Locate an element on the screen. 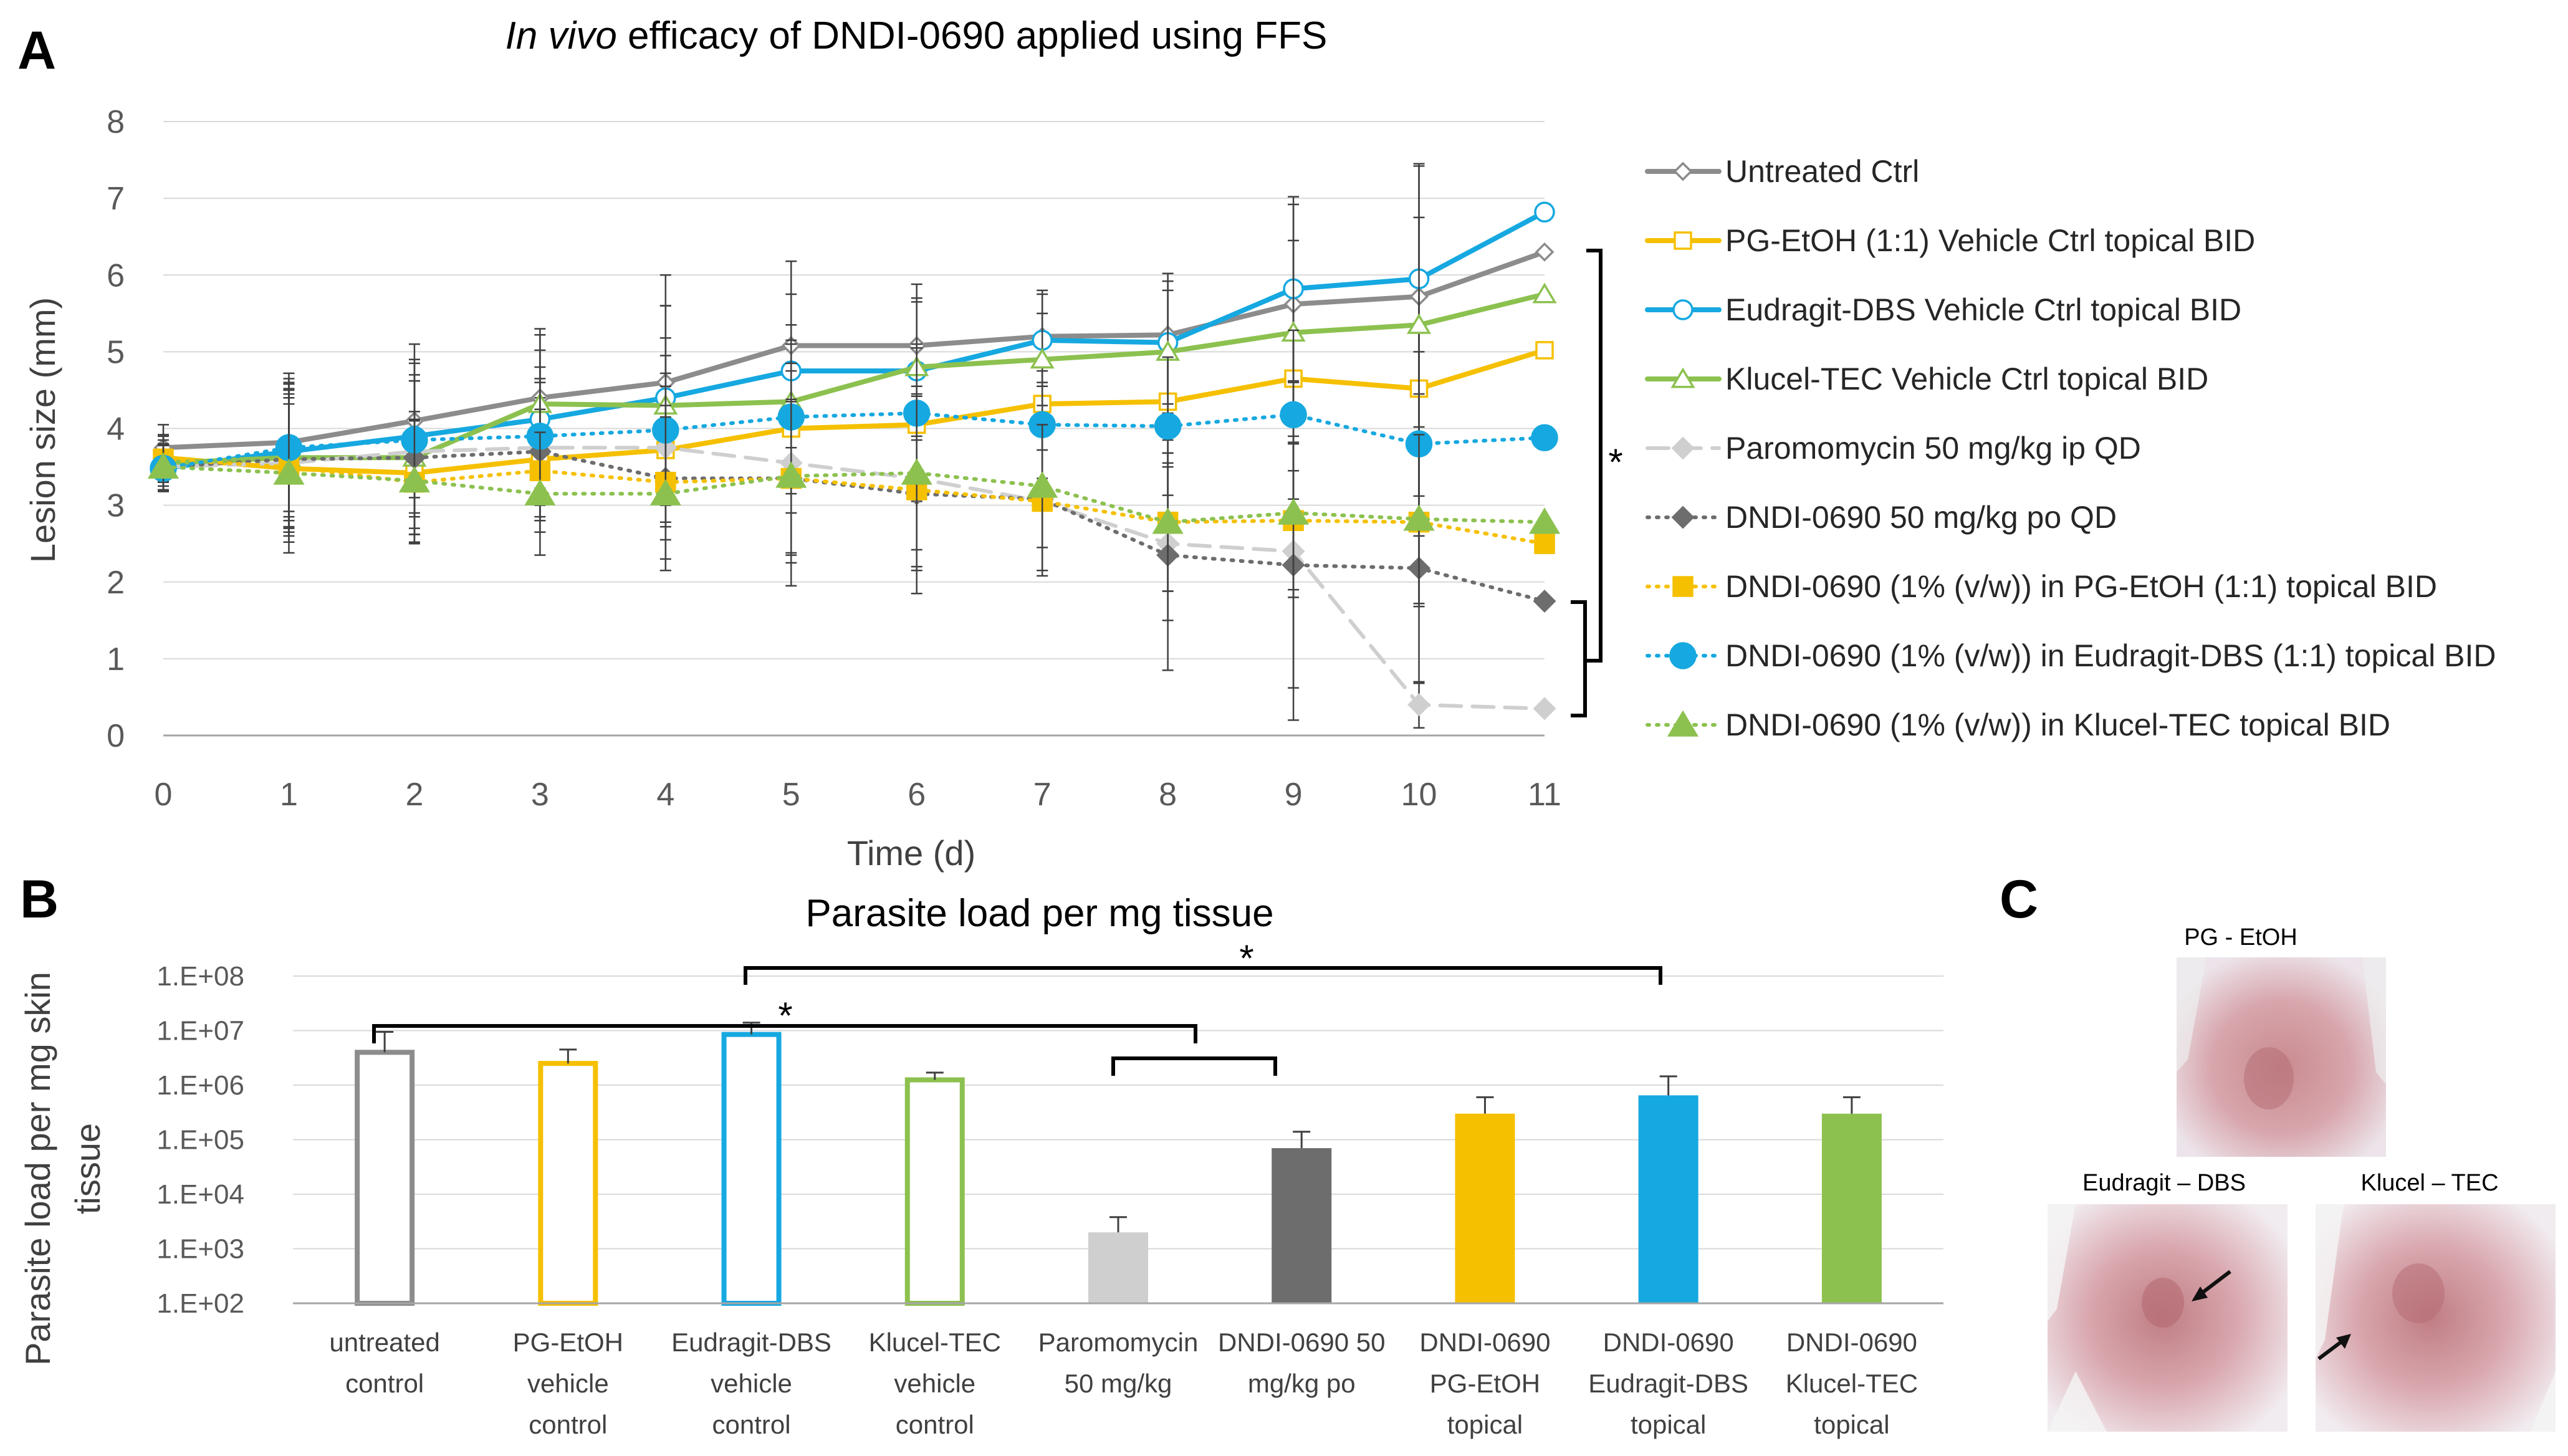 The image size is (2568, 1456). chart-b-x-label-line: vehicle is located at coordinates (934, 1384).